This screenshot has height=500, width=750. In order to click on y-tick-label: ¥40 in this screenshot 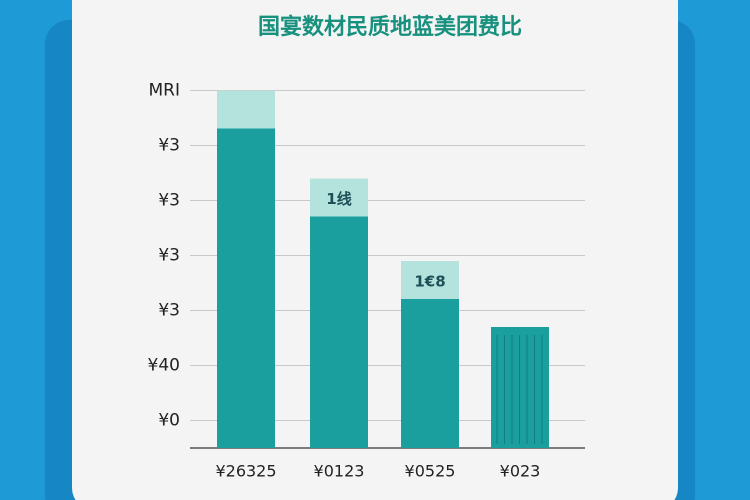, I will do `click(164, 366)`.